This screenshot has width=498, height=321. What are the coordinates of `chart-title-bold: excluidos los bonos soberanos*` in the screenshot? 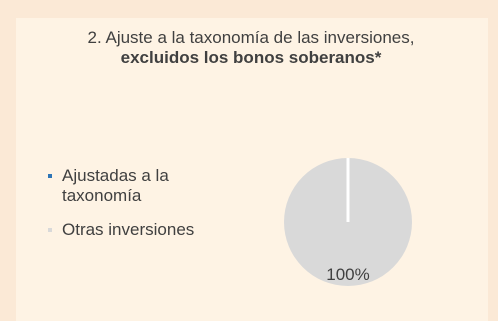 It's located at (251, 57).